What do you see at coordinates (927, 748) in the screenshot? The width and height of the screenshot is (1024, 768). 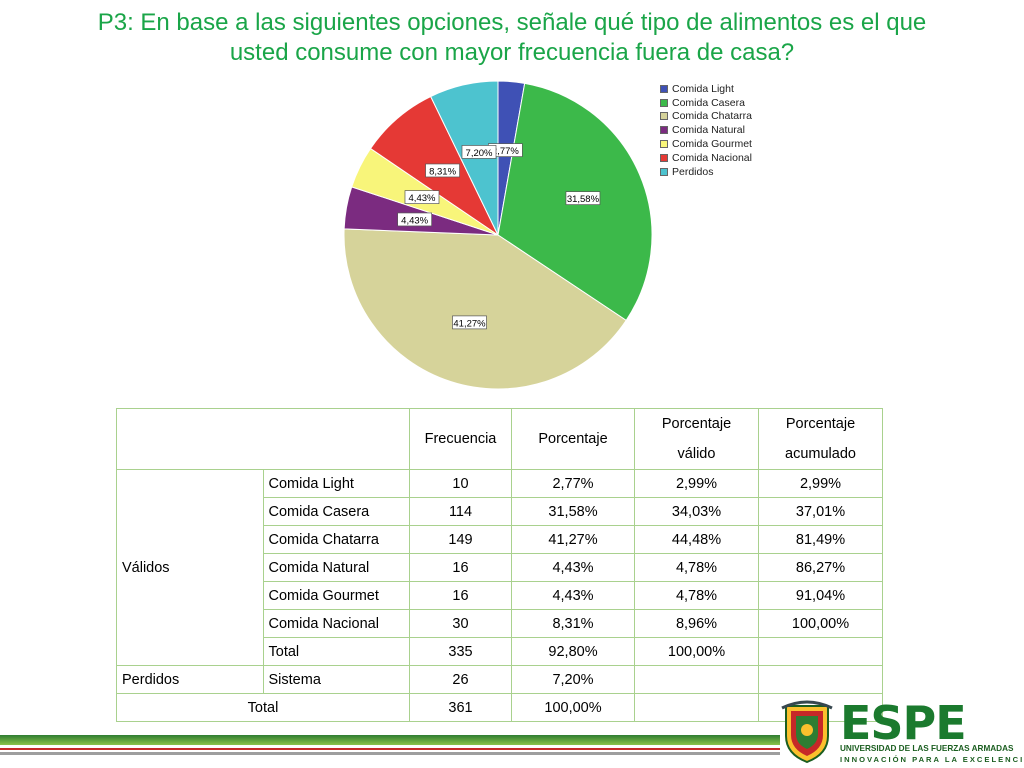 I see `university-name: UNIVERSIDAD DE LAS FUERZAS ARMADAS` at bounding box center [927, 748].